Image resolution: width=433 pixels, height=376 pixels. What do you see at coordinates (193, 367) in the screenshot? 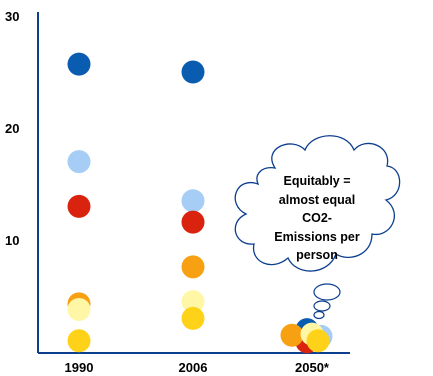
I see `x-tick-label: 2006` at bounding box center [193, 367].